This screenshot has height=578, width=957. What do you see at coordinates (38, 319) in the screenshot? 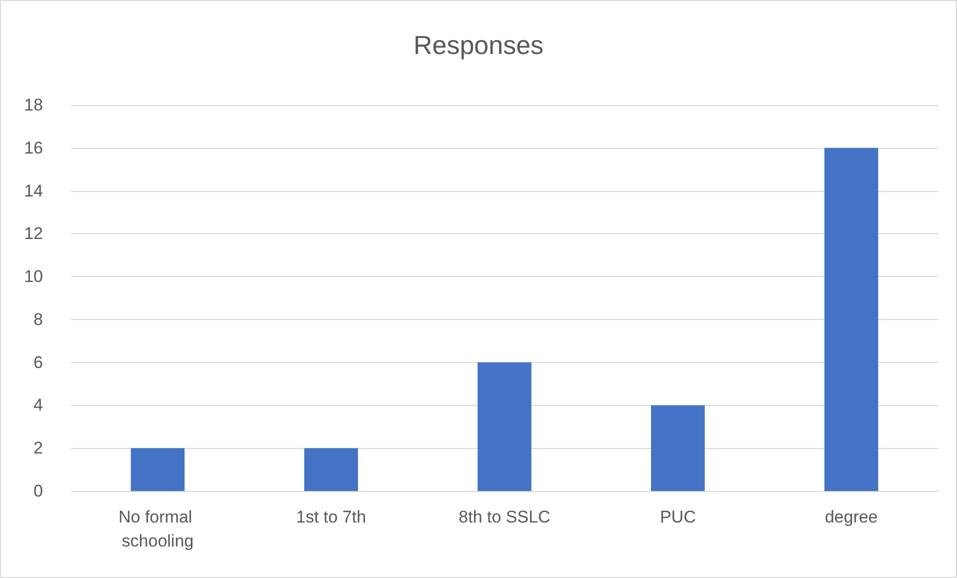
I see `y-tick-label: 8` at bounding box center [38, 319].